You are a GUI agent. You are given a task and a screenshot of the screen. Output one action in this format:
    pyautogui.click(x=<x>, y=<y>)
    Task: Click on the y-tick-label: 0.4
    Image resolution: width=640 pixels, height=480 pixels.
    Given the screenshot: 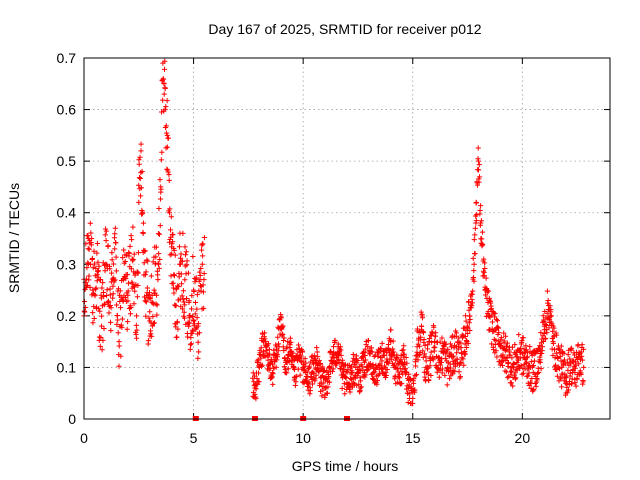 What is the action you would take?
    pyautogui.click(x=67, y=213)
    